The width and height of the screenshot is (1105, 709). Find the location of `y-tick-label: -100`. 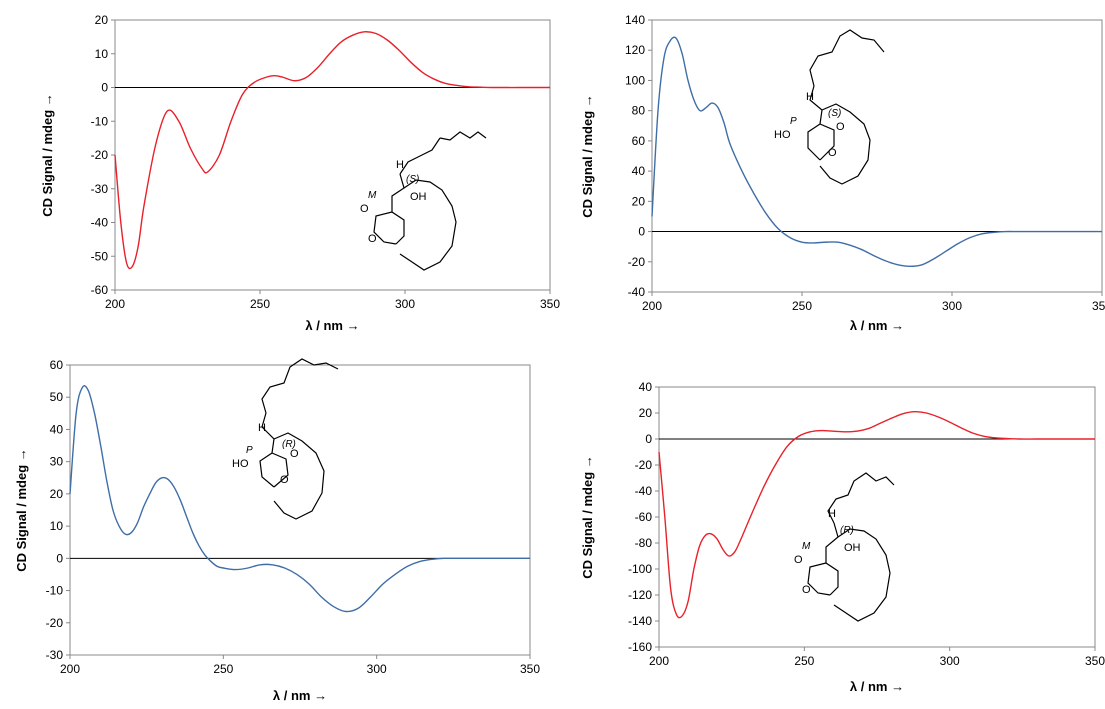

y-tick-label: -100 is located at coordinates (640, 569).